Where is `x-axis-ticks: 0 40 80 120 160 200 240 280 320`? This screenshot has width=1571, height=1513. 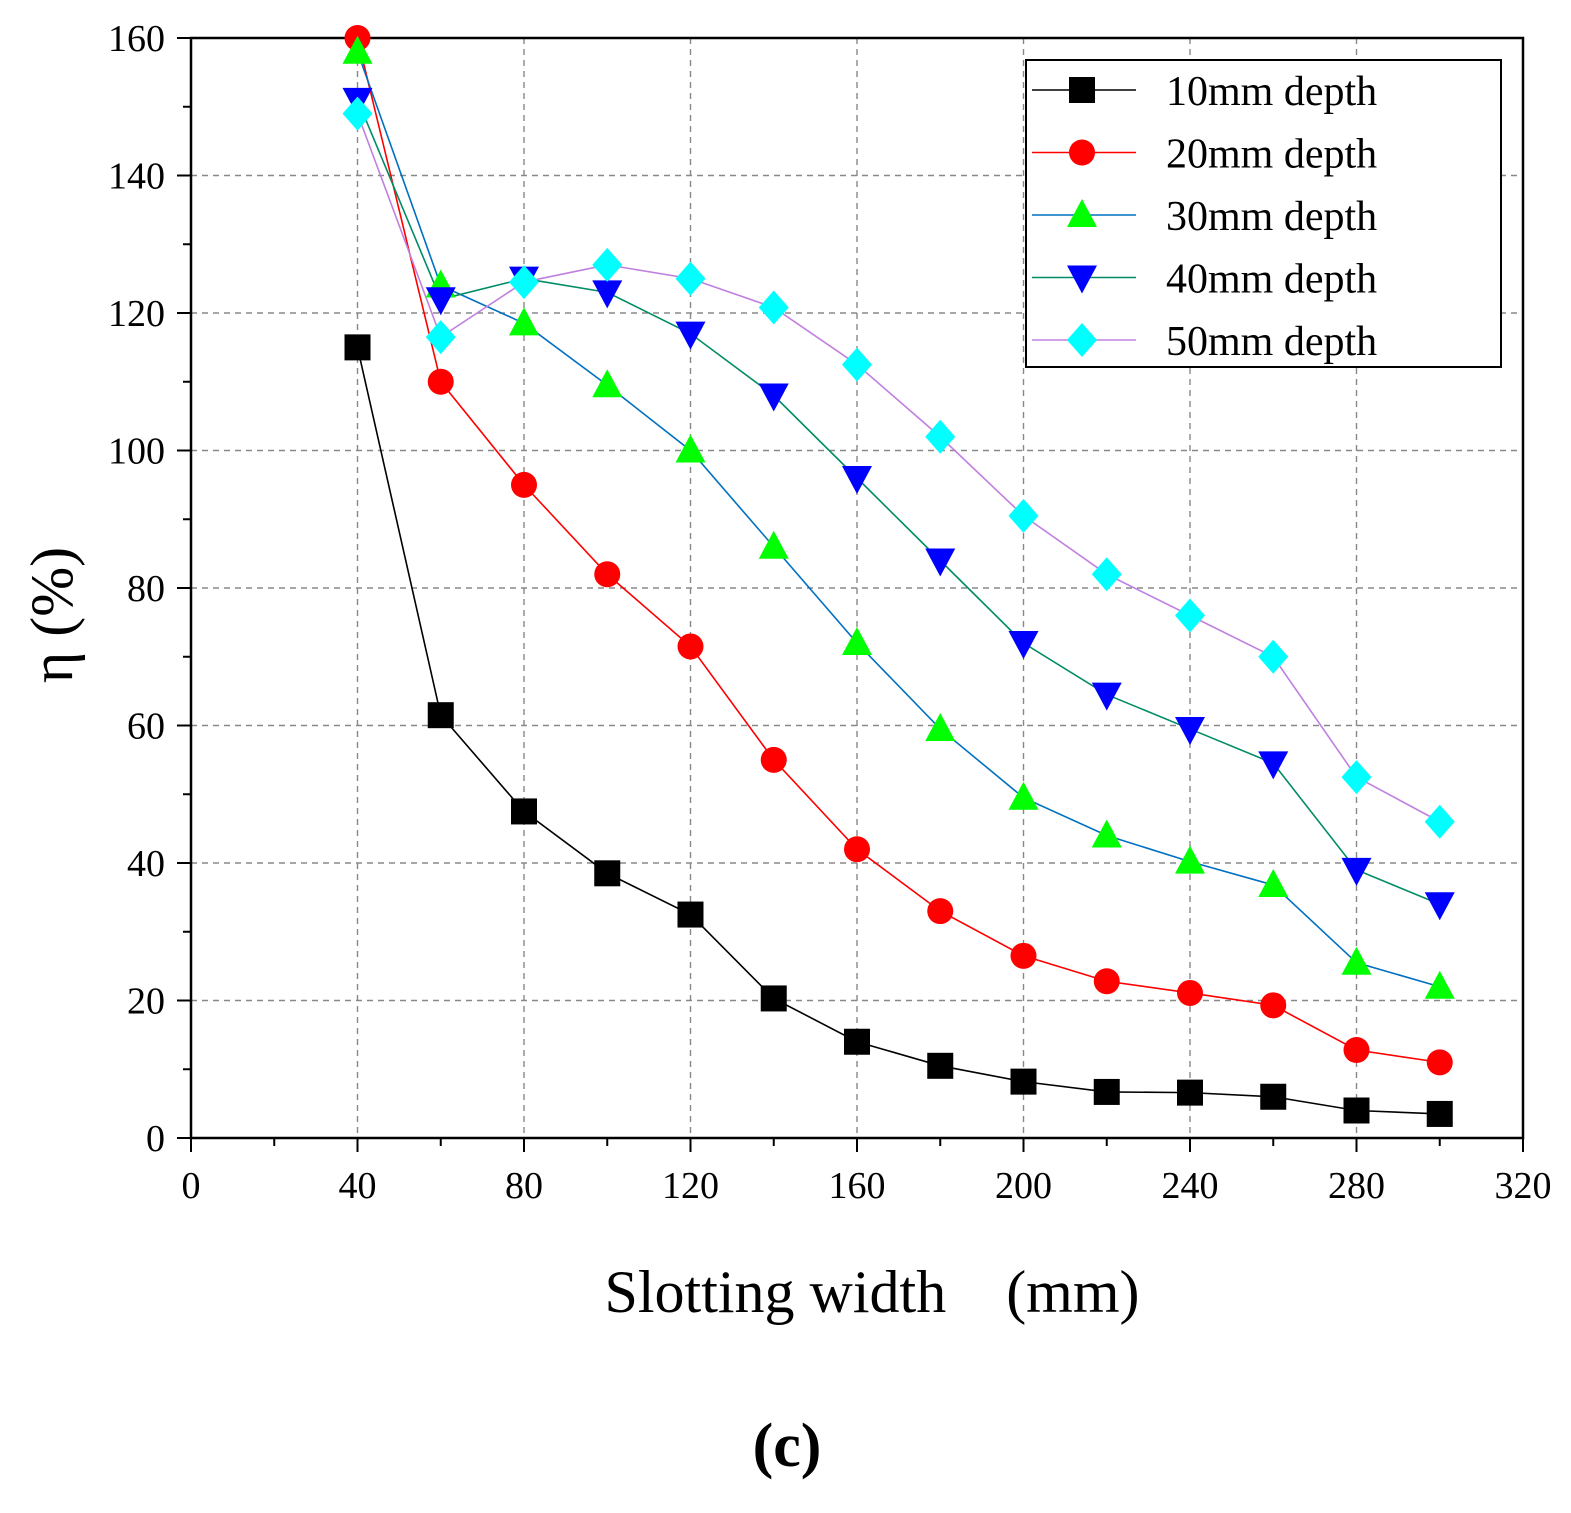 x-axis-ticks: 0 40 80 120 160 200 240 280 320 is located at coordinates (867, 1172).